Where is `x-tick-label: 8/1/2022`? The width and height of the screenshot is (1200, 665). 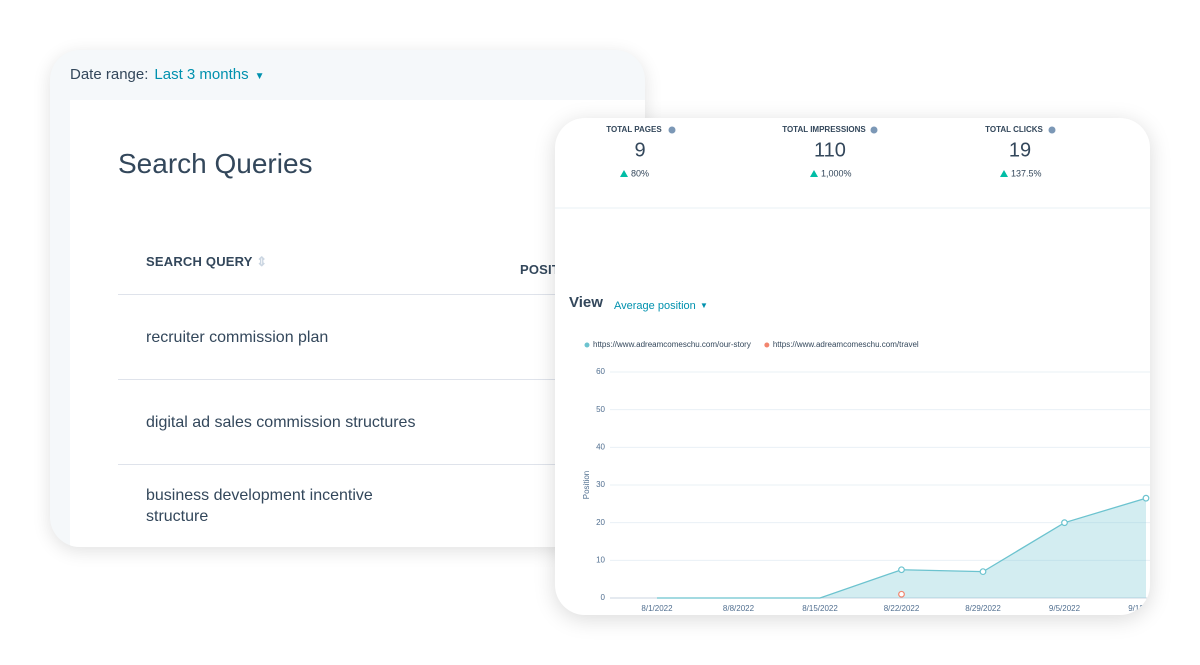
x-tick-label: 8/1/2022 is located at coordinates (657, 608).